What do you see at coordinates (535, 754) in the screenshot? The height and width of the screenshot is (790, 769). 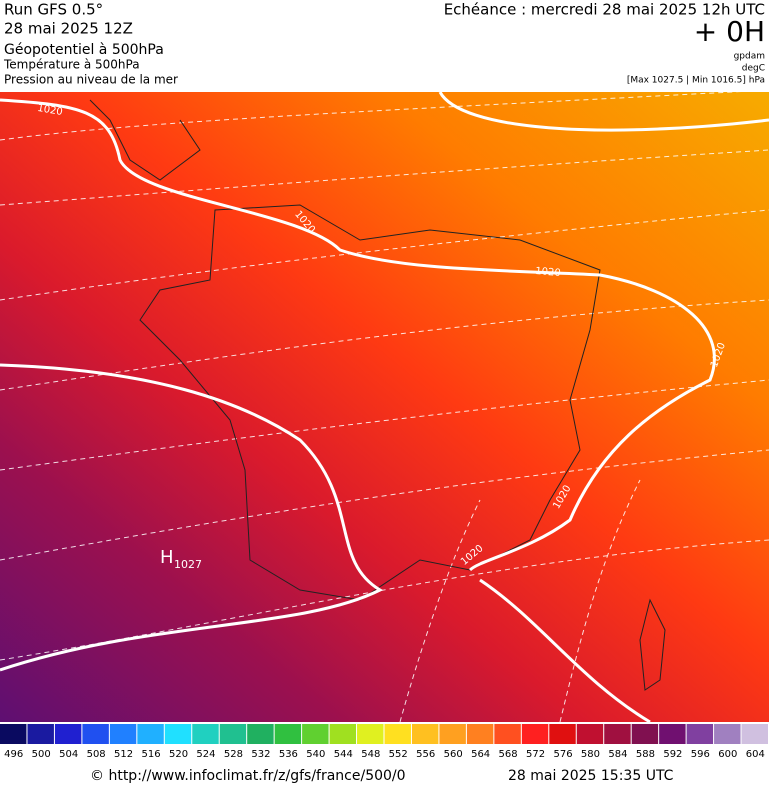 I see `scale-label: 572` at bounding box center [535, 754].